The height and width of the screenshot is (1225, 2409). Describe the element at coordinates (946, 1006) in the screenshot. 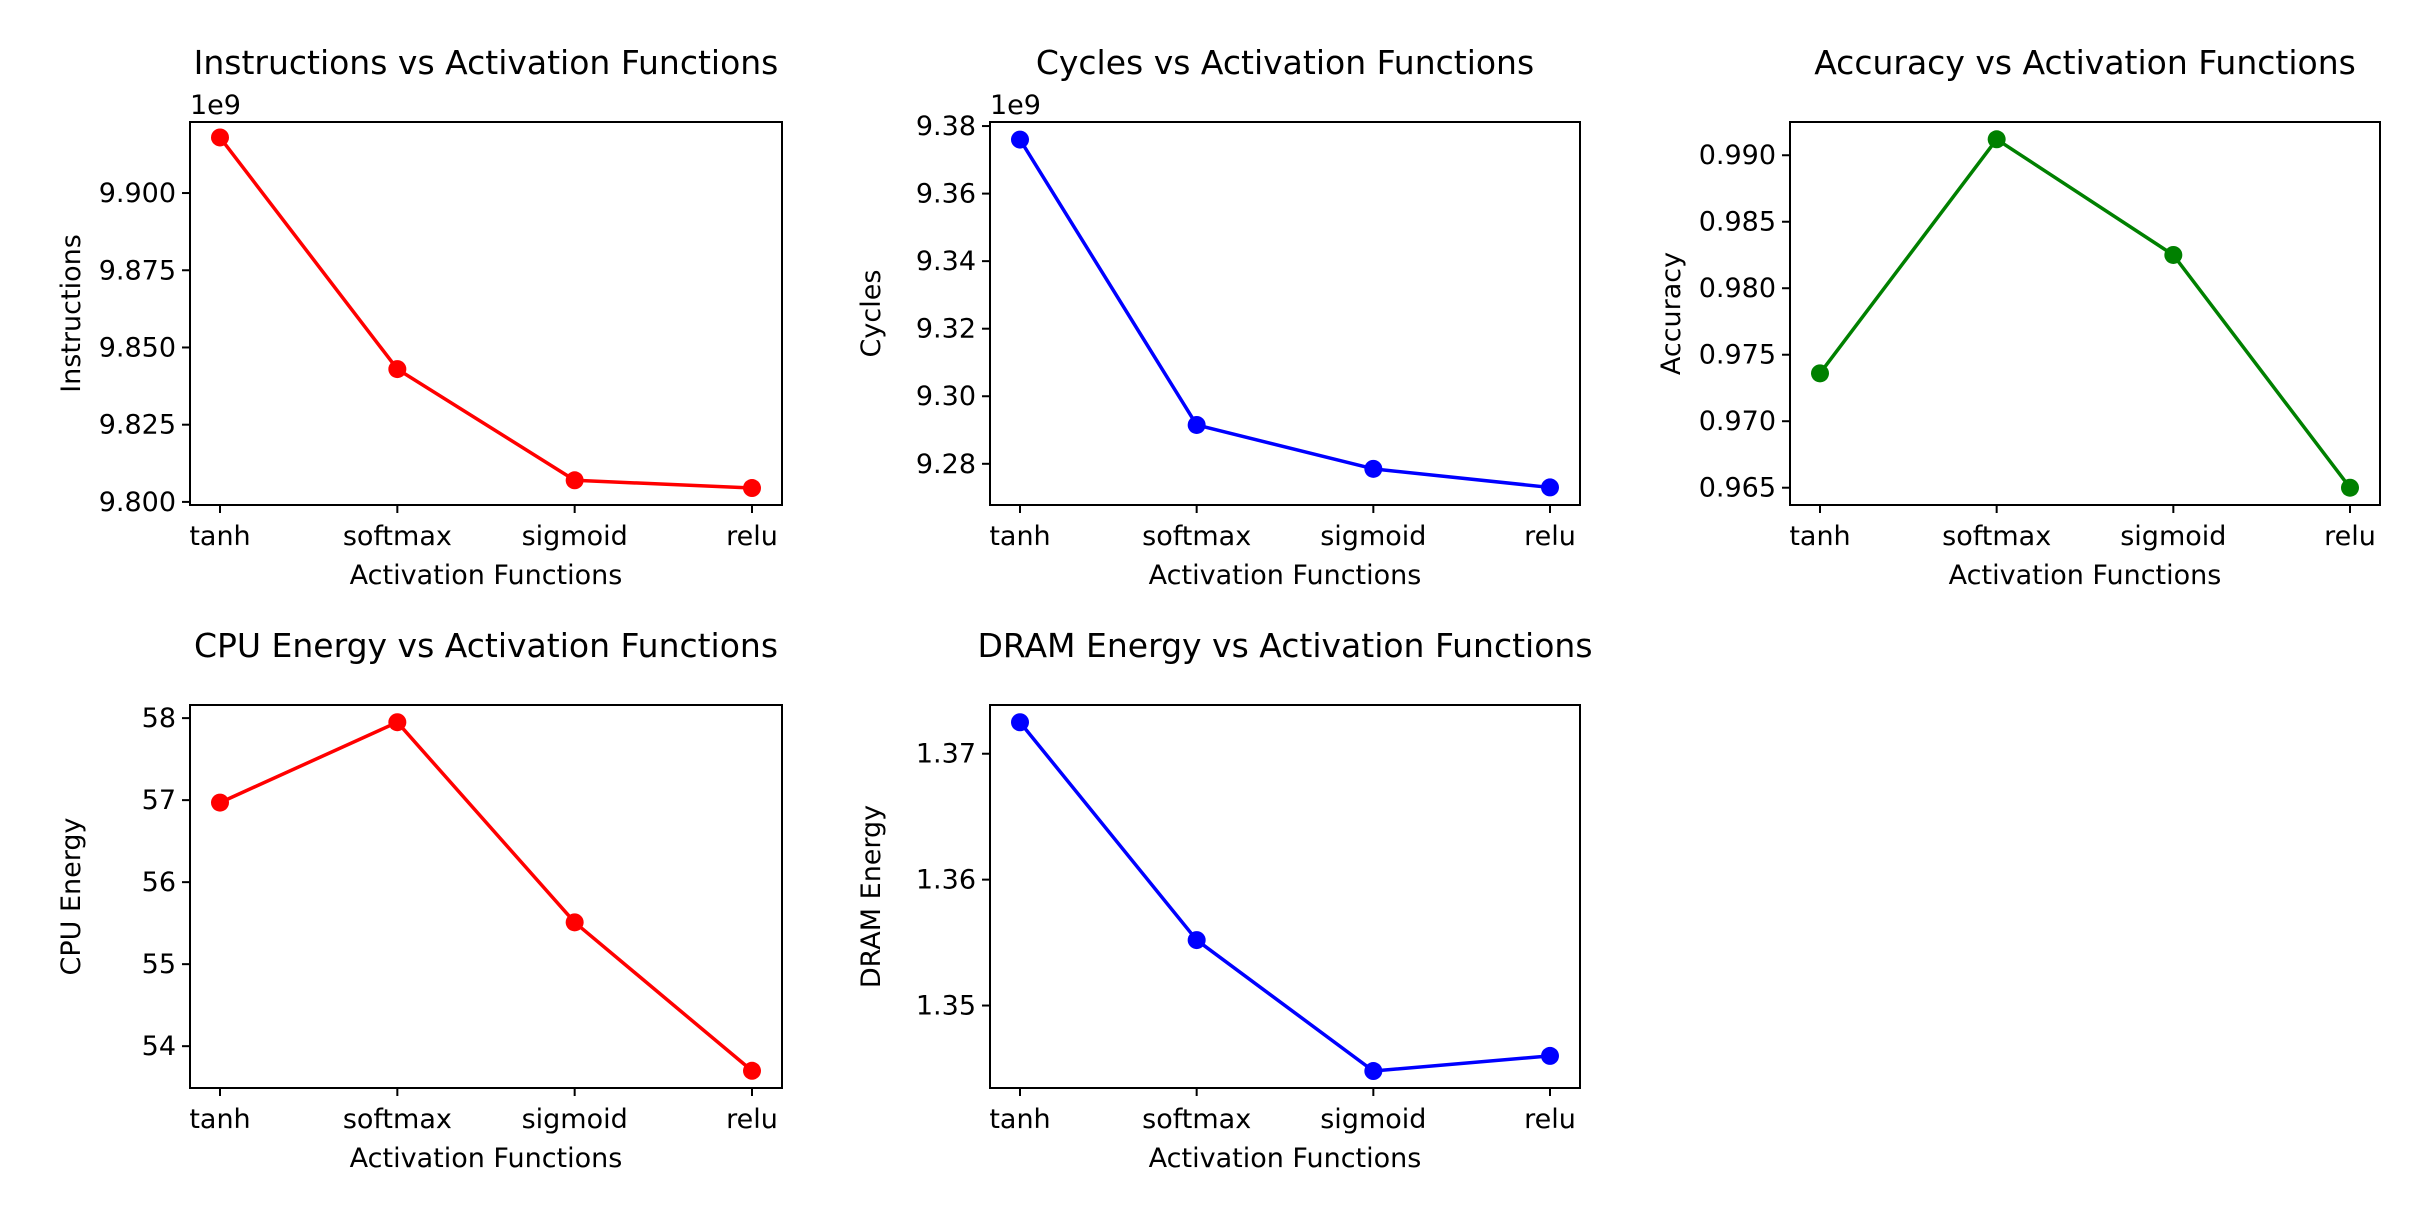

I see `y-tick-label: 1.35` at that location.